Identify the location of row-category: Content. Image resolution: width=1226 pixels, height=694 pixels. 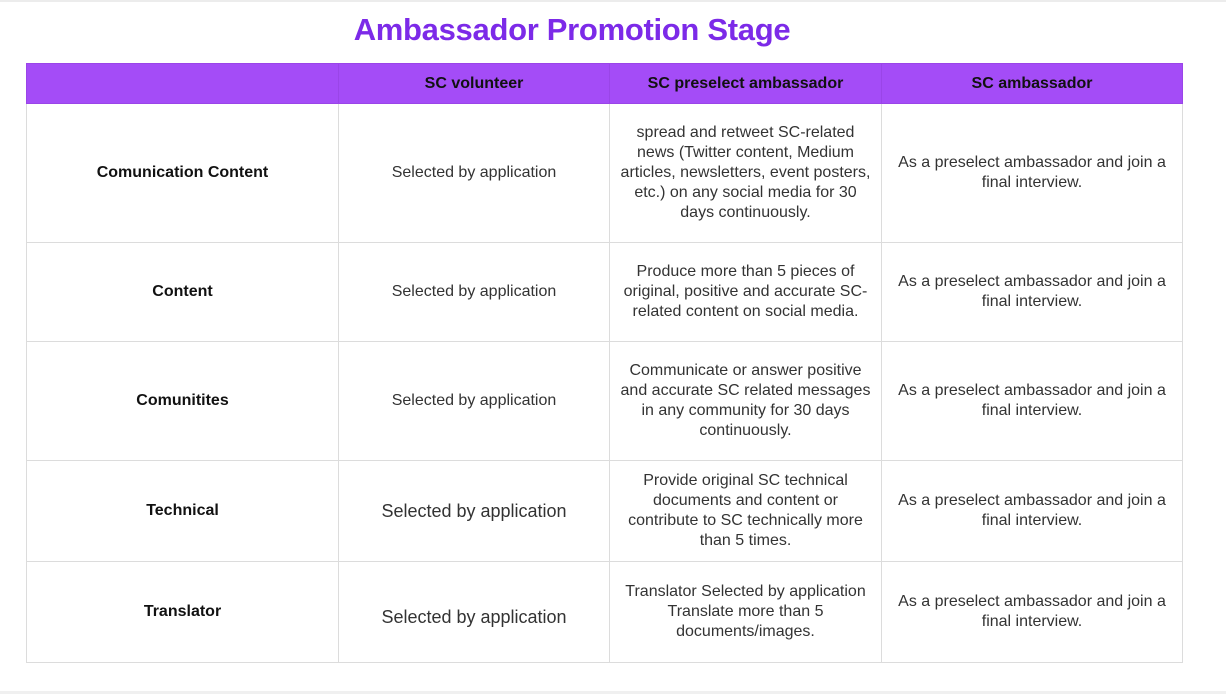
(182, 292).